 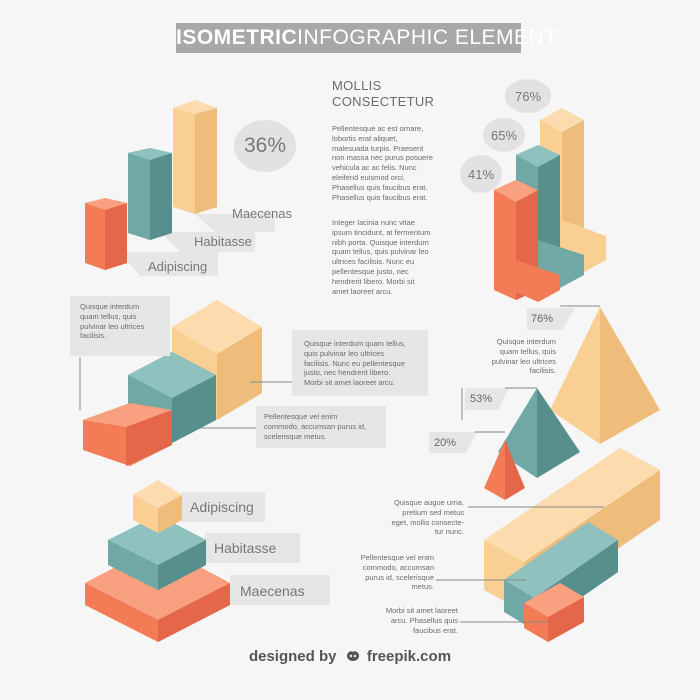 What do you see at coordinates (374, 168) in the screenshot?
I see `center-p1-line: vehicula ac ac felis. Nunc` at bounding box center [374, 168].